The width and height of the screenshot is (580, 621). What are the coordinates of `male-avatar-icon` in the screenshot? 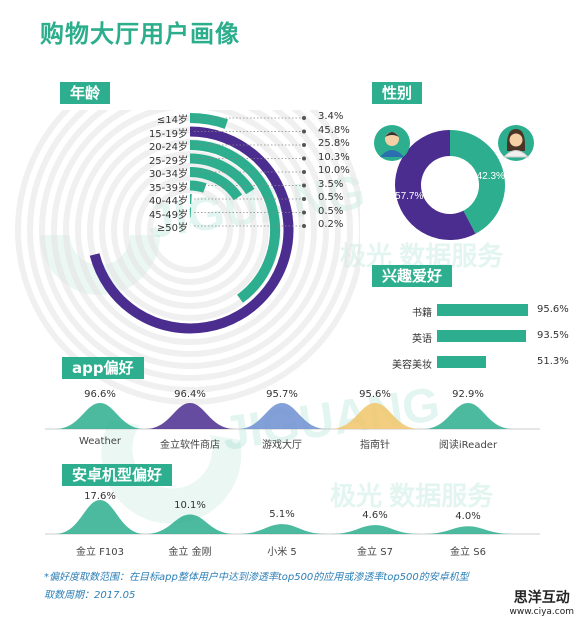 It's located at (392, 143).